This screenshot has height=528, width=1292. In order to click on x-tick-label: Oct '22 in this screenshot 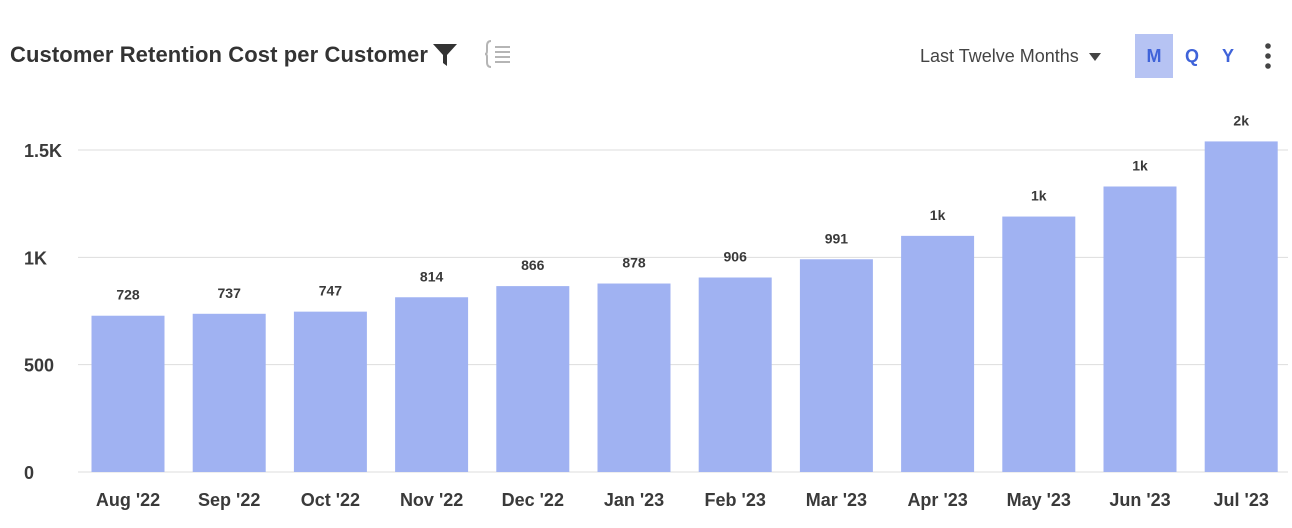, I will do `click(330, 500)`.